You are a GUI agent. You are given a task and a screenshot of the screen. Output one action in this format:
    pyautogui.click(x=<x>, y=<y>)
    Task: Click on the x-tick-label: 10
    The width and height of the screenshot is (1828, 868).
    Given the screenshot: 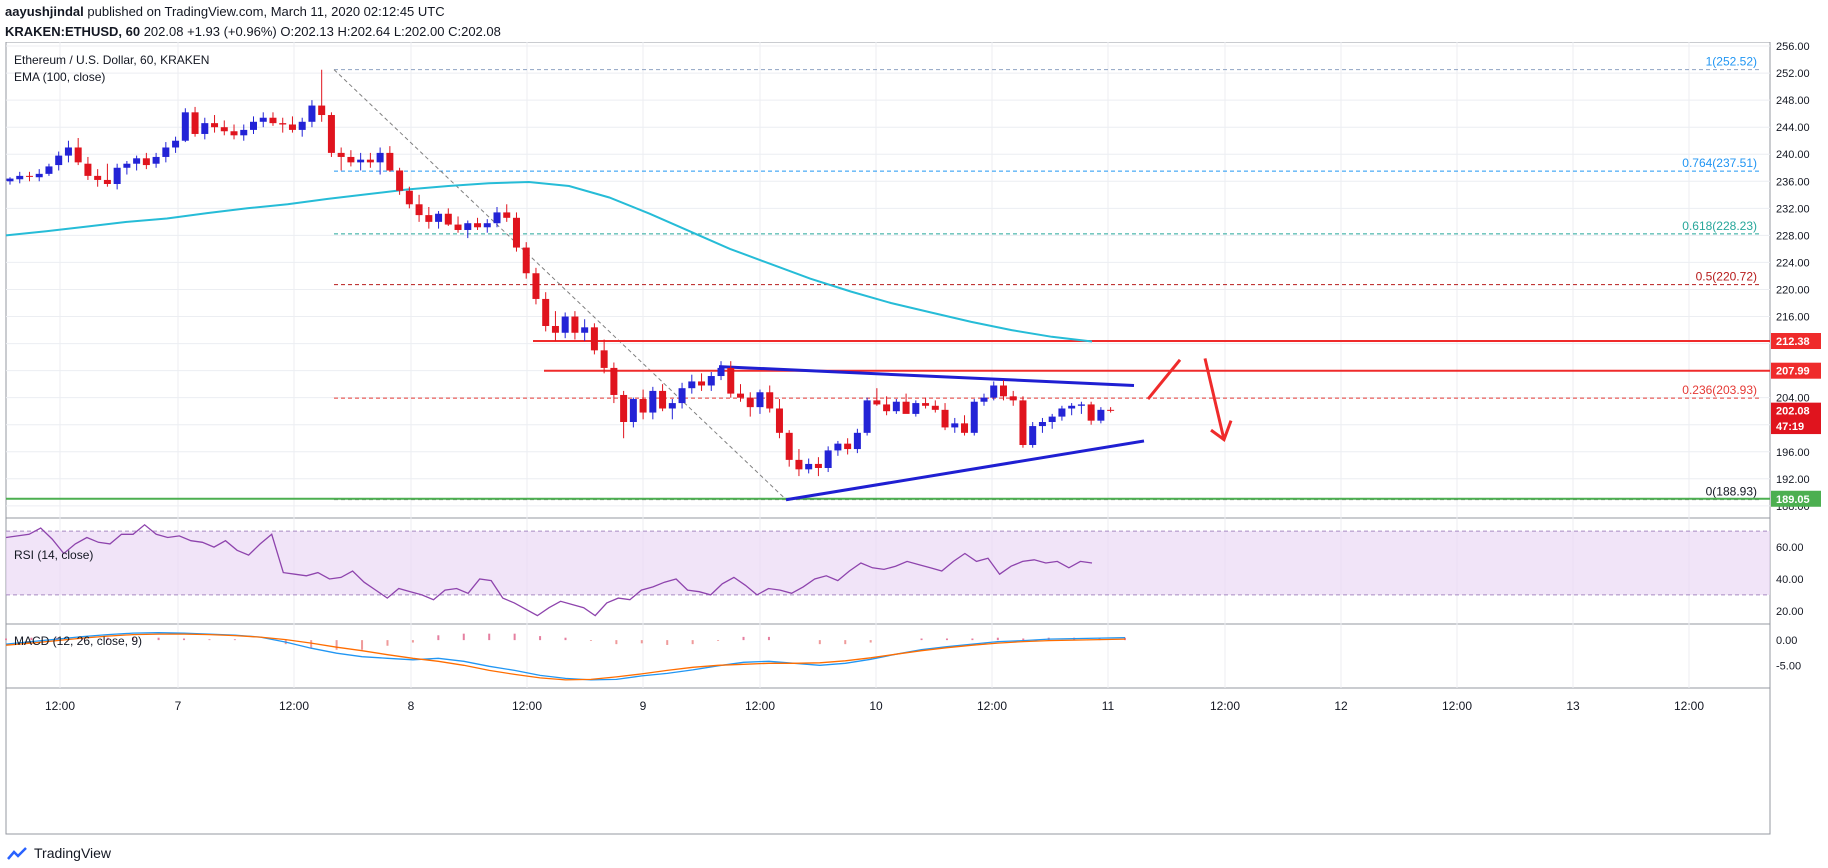 What is the action you would take?
    pyautogui.click(x=876, y=706)
    